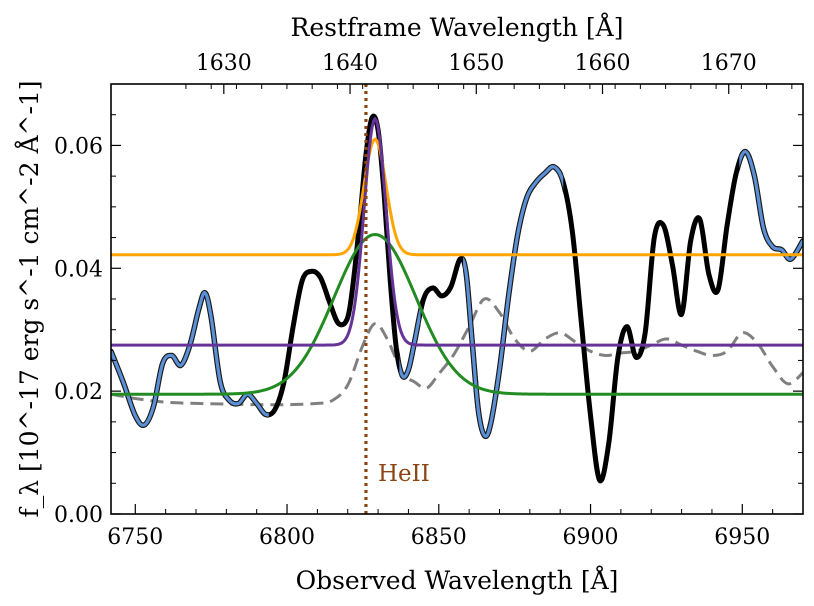 Image resolution: width=814 pixels, height=606 pixels. I want to click on top-tick-label: 1630, so click(224, 63).